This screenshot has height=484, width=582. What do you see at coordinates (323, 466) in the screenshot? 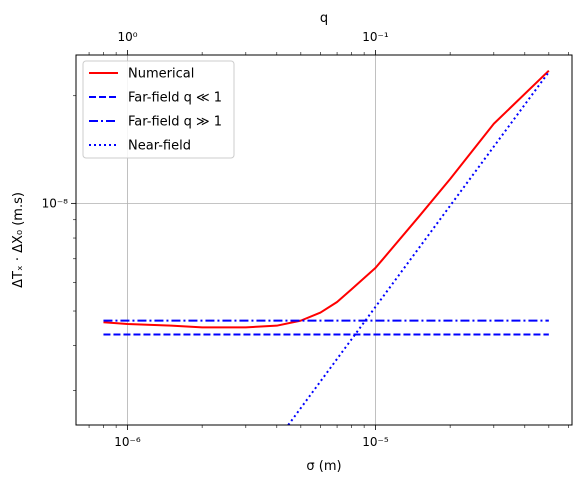
I see `x-axis-label: σ (m)` at bounding box center [323, 466].